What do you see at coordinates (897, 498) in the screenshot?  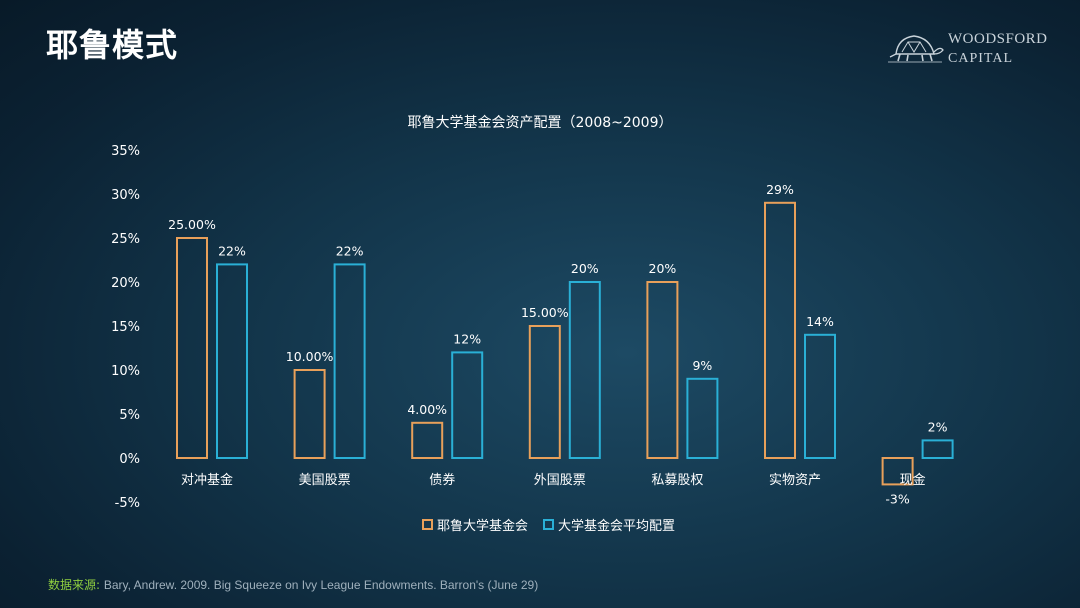 I see `data-label: -3%` at bounding box center [897, 498].